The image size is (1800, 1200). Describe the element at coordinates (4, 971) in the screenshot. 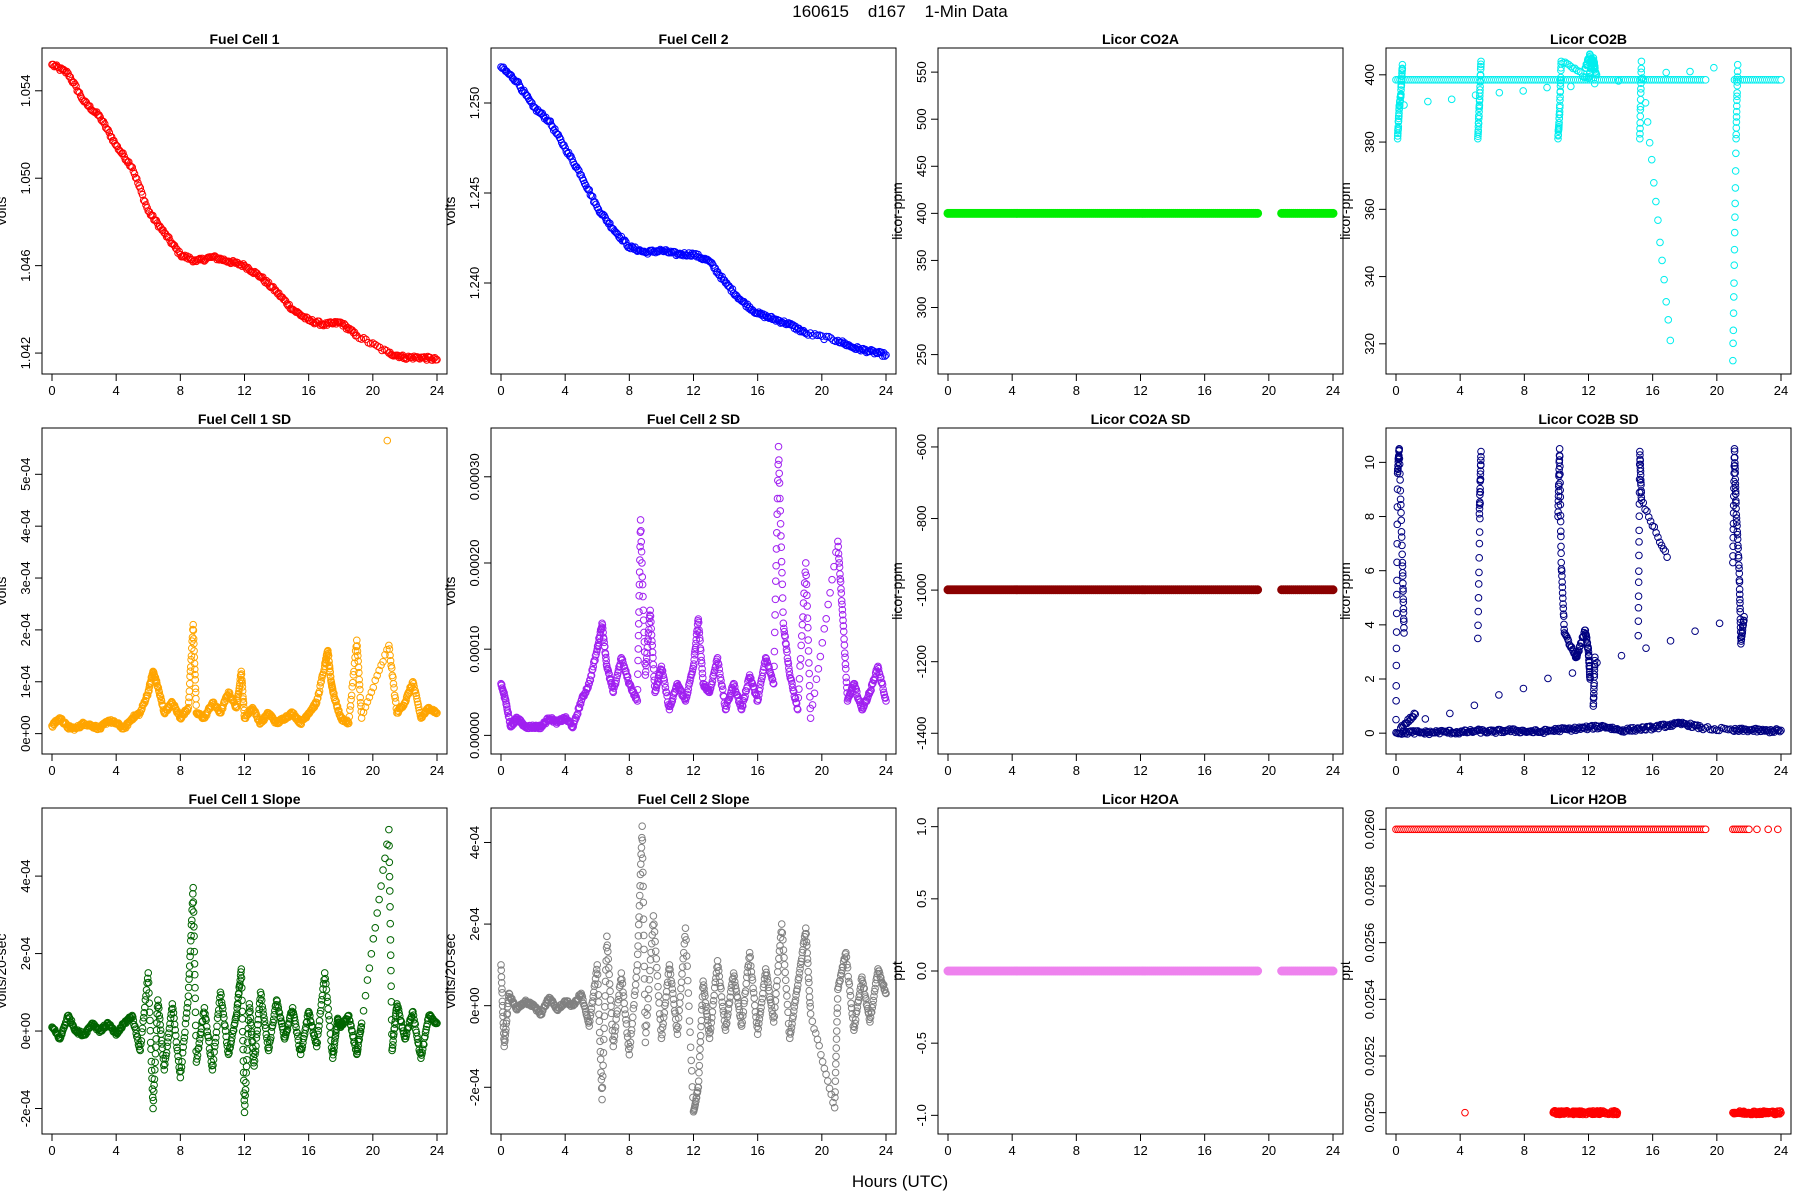

I see `y-axis-label: volts/20-sec` at that location.